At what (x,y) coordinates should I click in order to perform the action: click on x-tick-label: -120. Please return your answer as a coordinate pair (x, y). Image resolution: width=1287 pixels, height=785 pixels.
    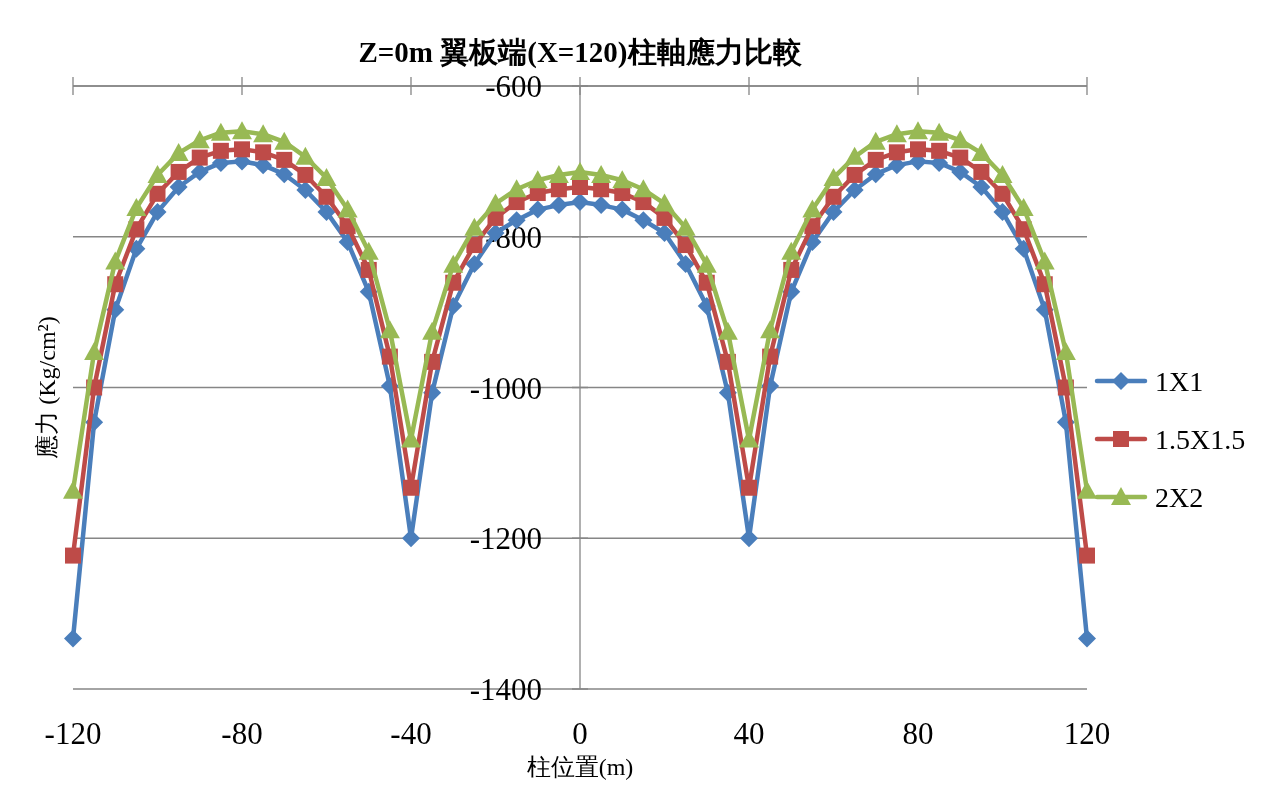
    Looking at the image, I should click on (73, 733).